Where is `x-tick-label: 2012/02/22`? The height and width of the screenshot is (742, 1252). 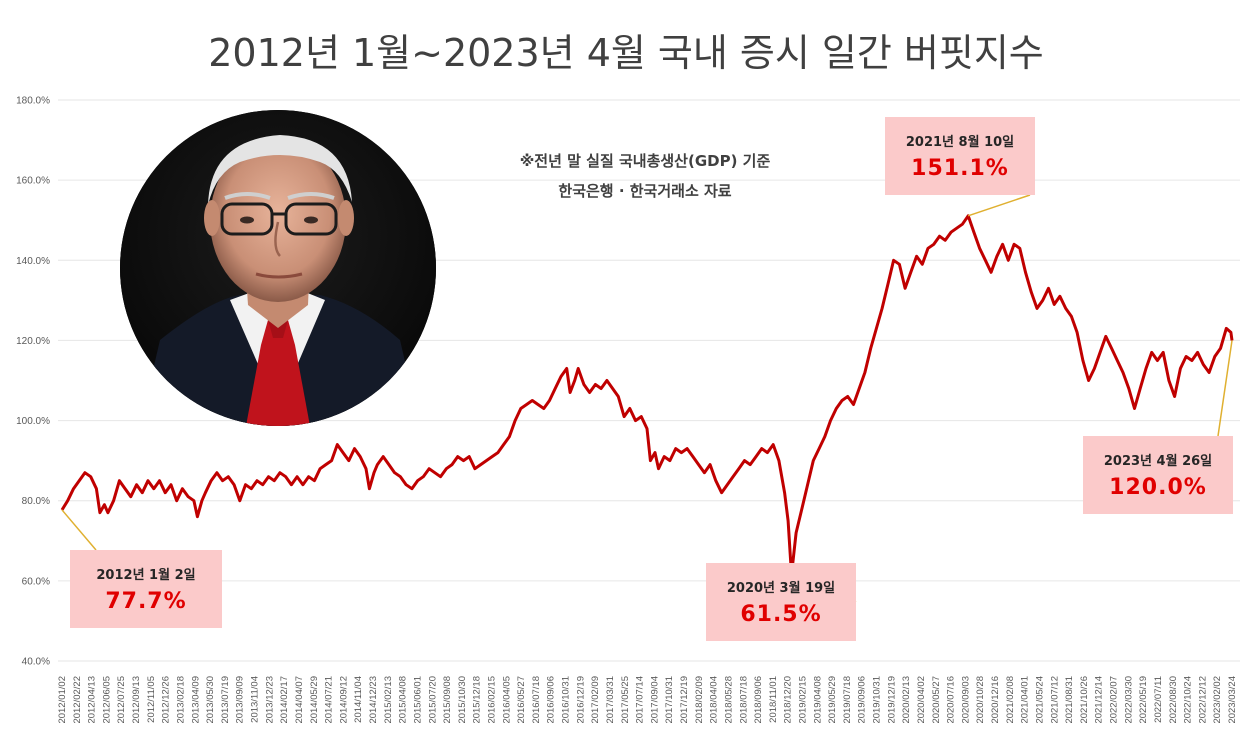 x-tick-label: 2012/02/22 is located at coordinates (77, 700).